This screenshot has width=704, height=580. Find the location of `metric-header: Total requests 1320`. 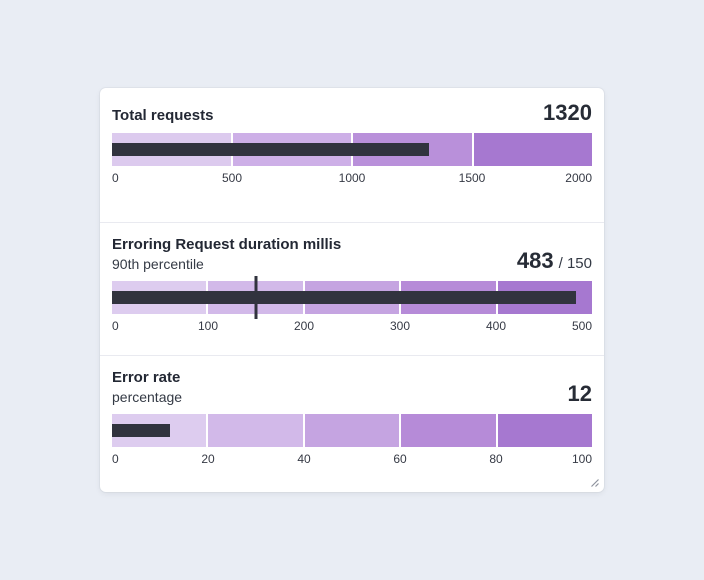

metric-header: Total requests 1320 is located at coordinates (352, 113).